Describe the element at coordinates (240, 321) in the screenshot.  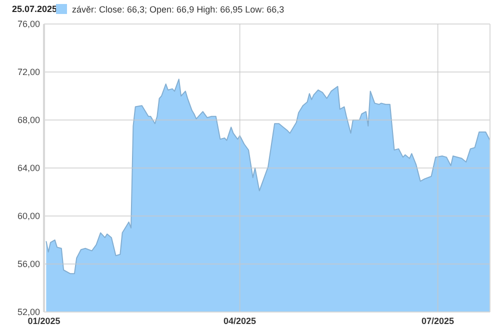
I see `x-tick-label: 04/2025` at that location.